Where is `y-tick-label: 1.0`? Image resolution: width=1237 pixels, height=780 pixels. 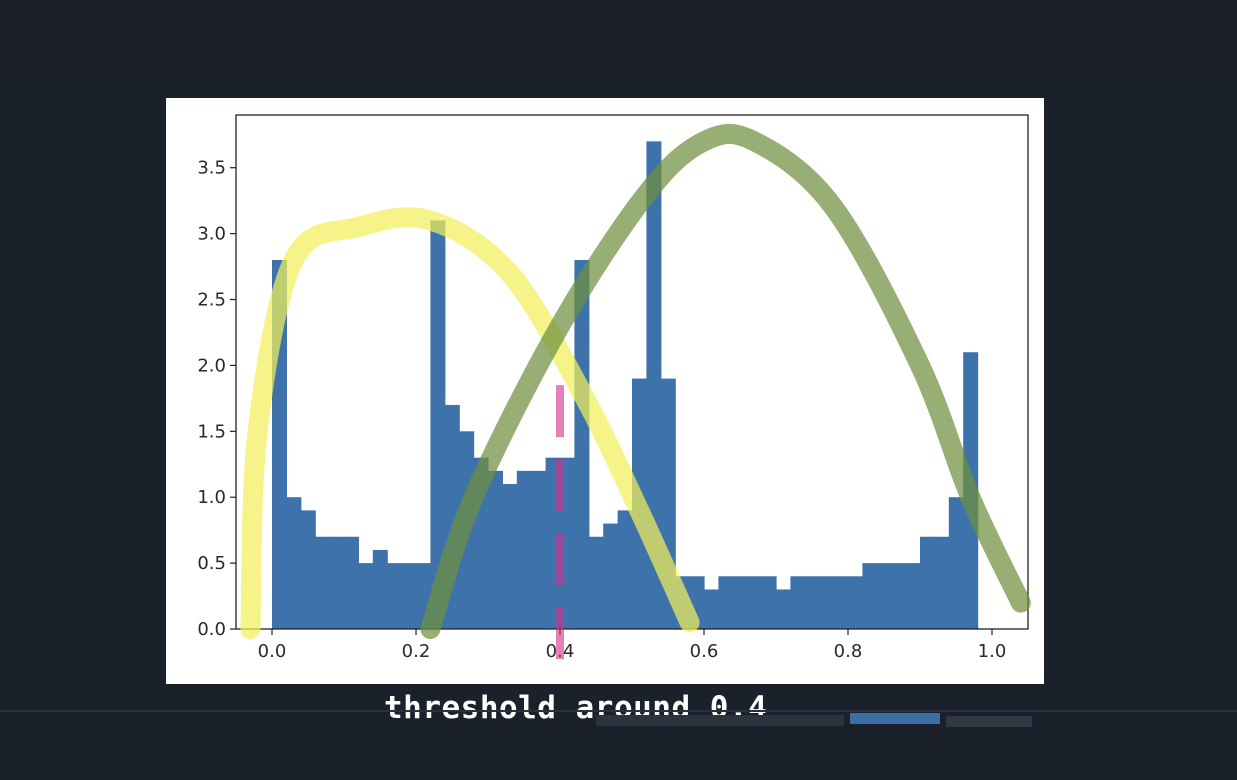
y-tick-label: 1.0 is located at coordinates (211, 497).